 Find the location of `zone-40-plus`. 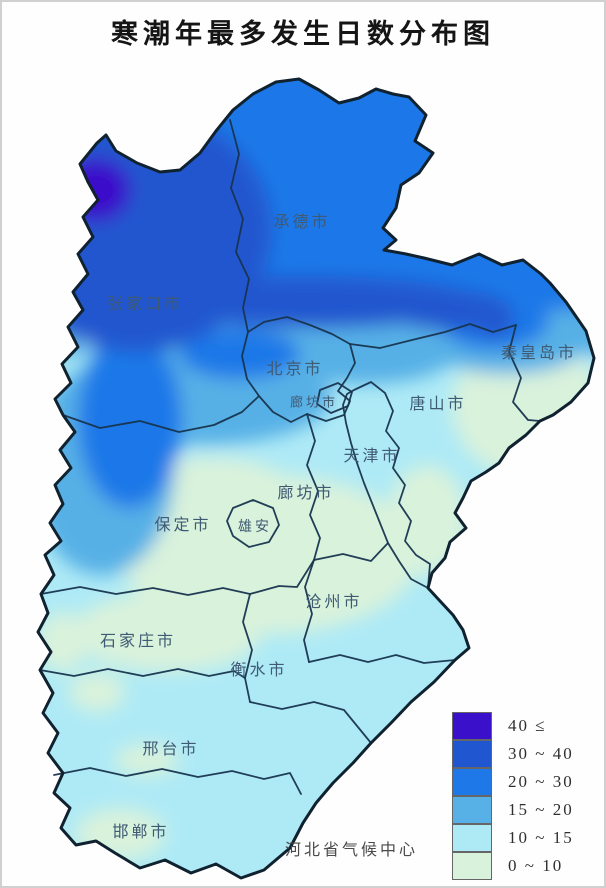

zone-40-plus is located at coordinates (95, 190).